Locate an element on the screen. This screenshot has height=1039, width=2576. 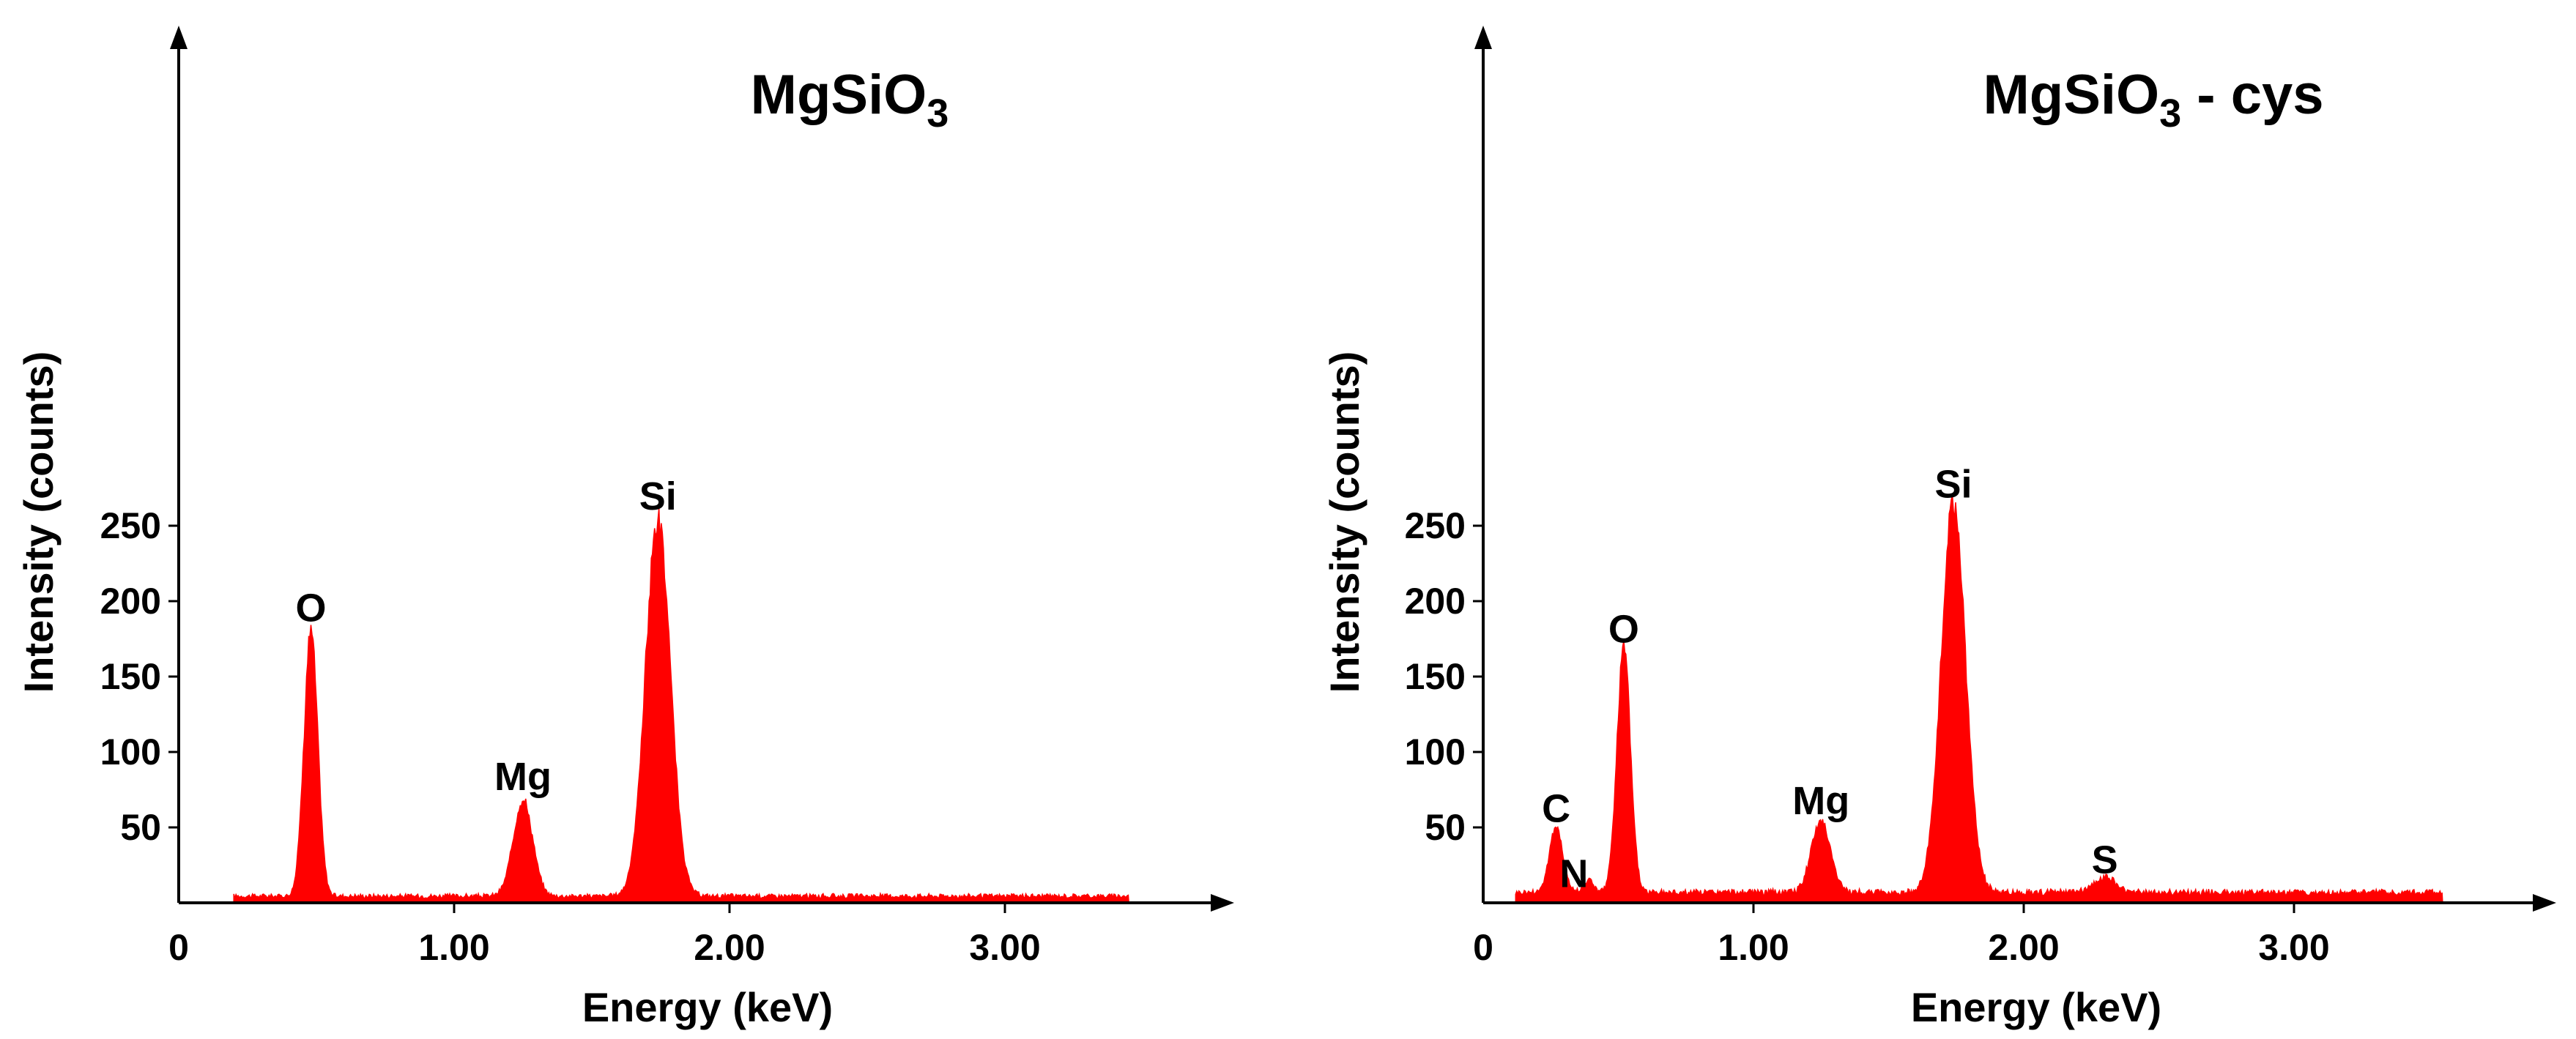
peak-label-n: N is located at coordinates (1573, 874).